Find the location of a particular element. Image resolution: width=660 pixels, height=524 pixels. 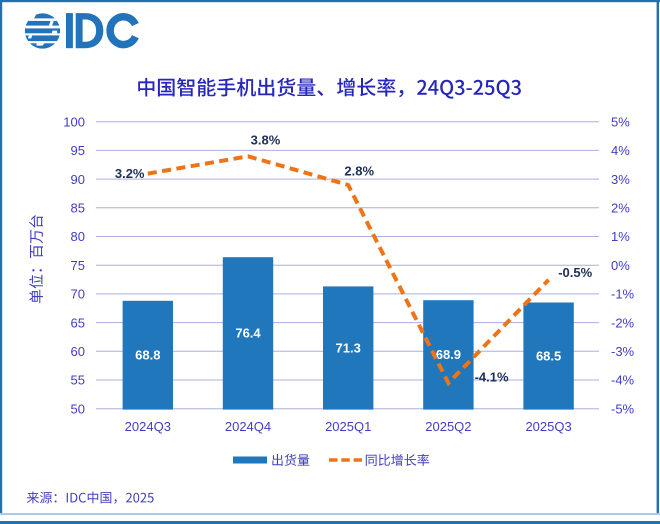

svg-text: 2025Q2 is located at coordinates (448, 426).